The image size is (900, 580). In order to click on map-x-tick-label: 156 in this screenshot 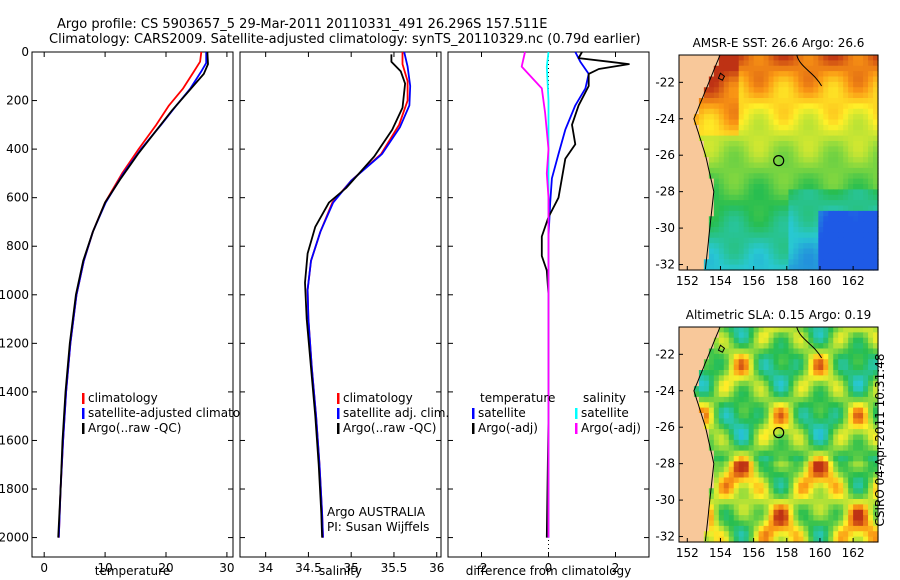, I will do `click(753, 553)`.